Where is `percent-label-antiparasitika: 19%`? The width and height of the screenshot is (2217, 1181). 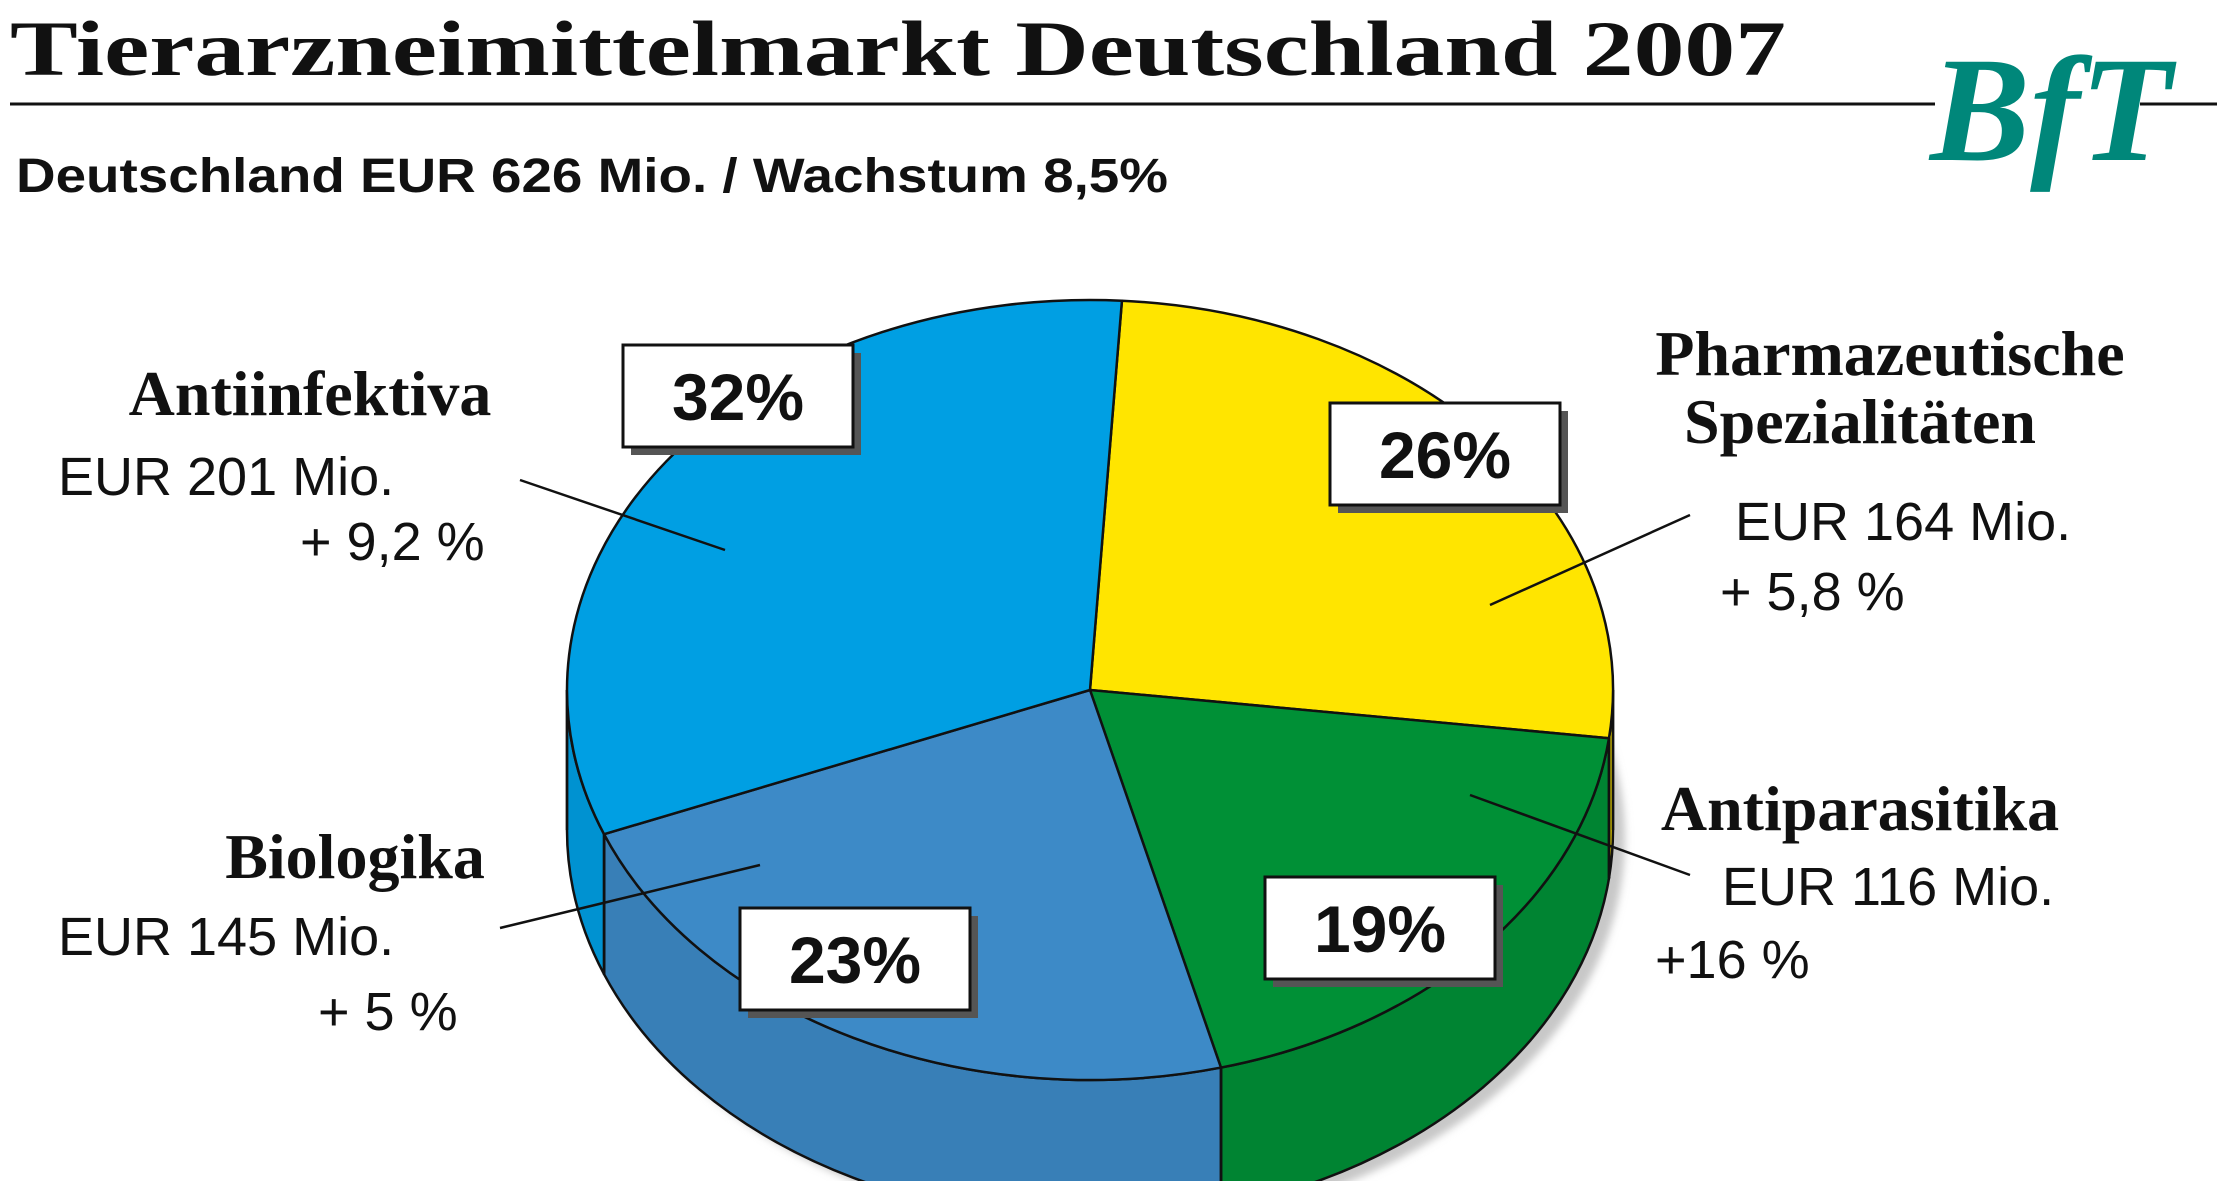 percent-label-antiparasitika: 19% is located at coordinates (1380, 929).